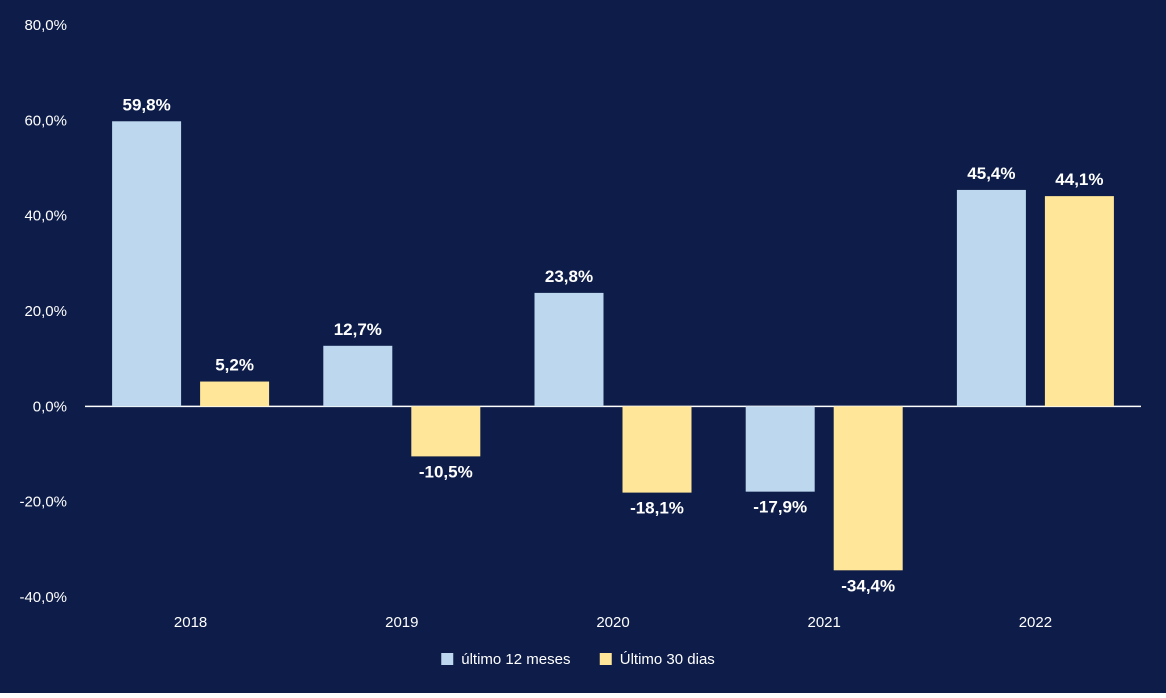 Image resolution: width=1166 pixels, height=698 pixels. What do you see at coordinates (780, 449) in the screenshot?
I see `bar-ultimo-12-meses-2021` at bounding box center [780, 449].